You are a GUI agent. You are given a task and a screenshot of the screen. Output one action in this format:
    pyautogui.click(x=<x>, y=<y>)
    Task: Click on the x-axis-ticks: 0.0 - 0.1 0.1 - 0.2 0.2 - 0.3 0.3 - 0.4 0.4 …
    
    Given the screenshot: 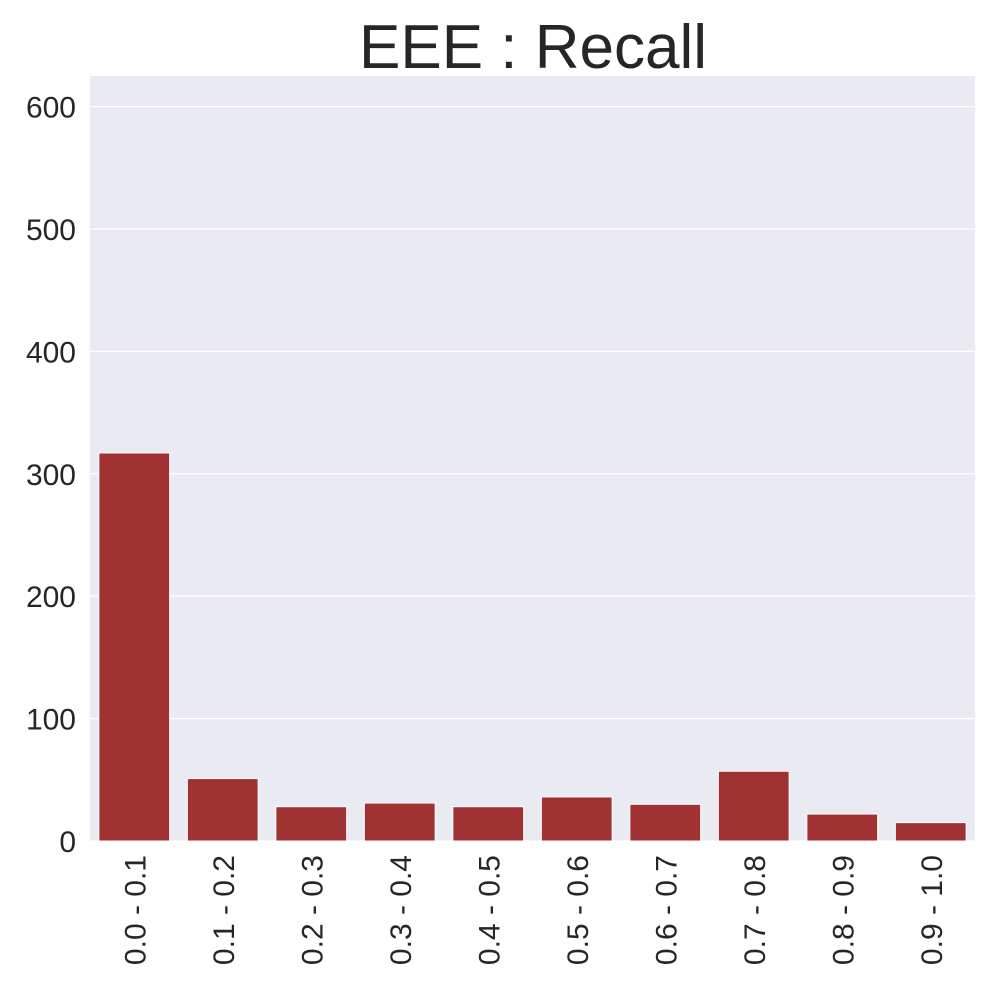 What is the action you would take?
    pyautogui.click(x=534, y=910)
    